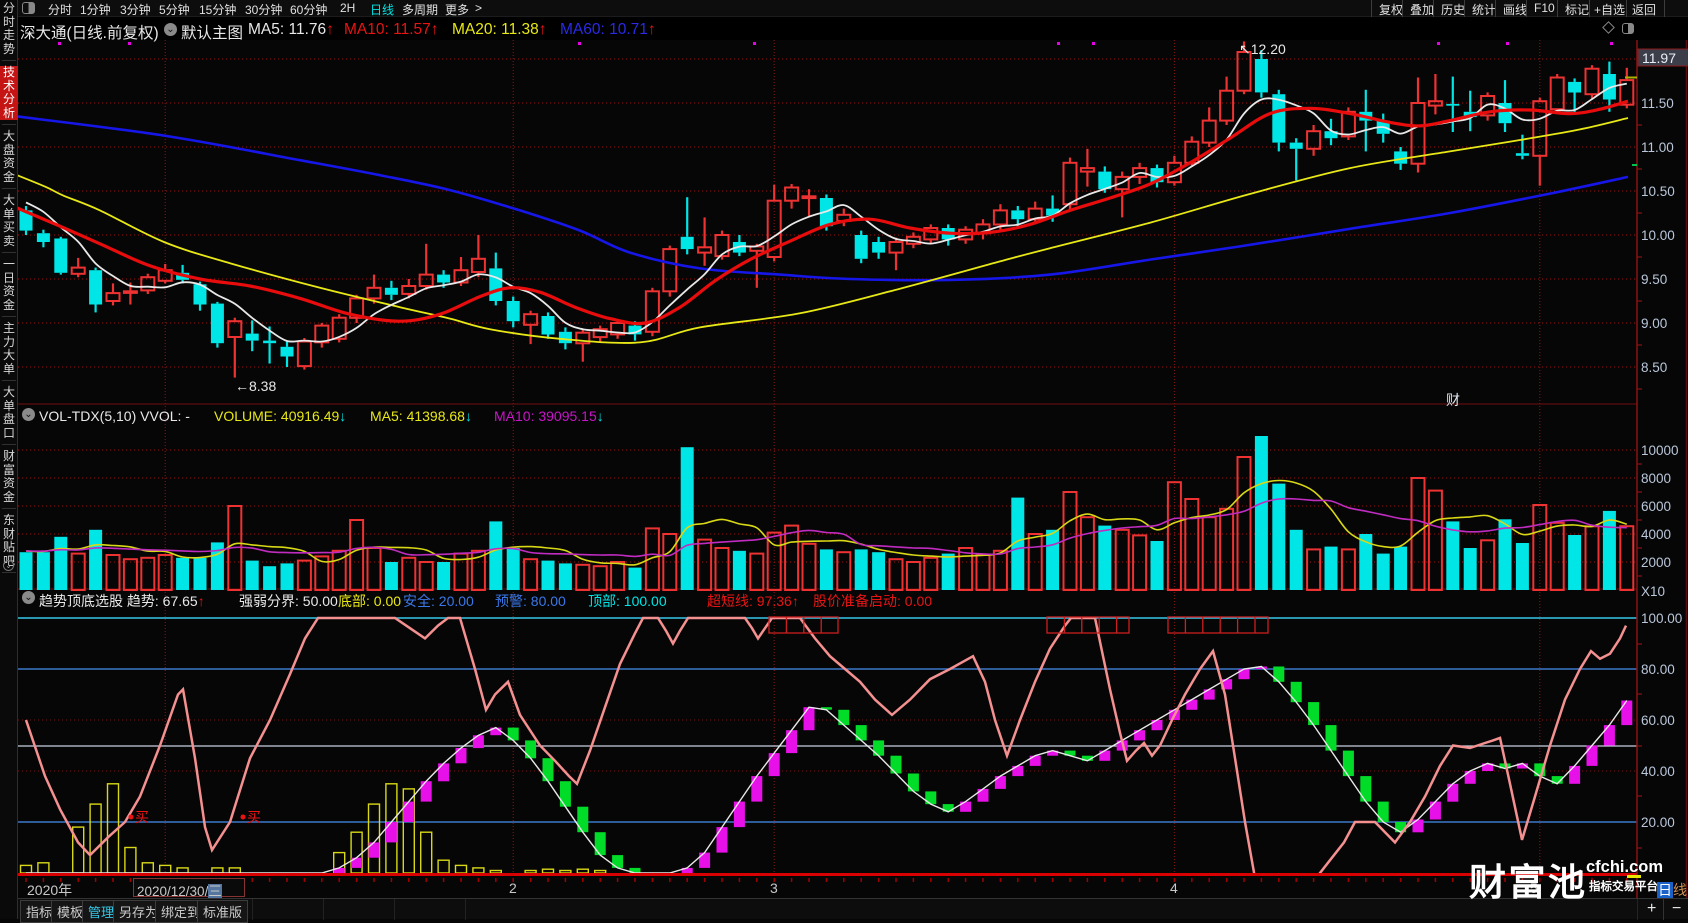  Describe the element at coordinates (1660, 450) in the screenshot. I see `svg-text: 10000` at that location.